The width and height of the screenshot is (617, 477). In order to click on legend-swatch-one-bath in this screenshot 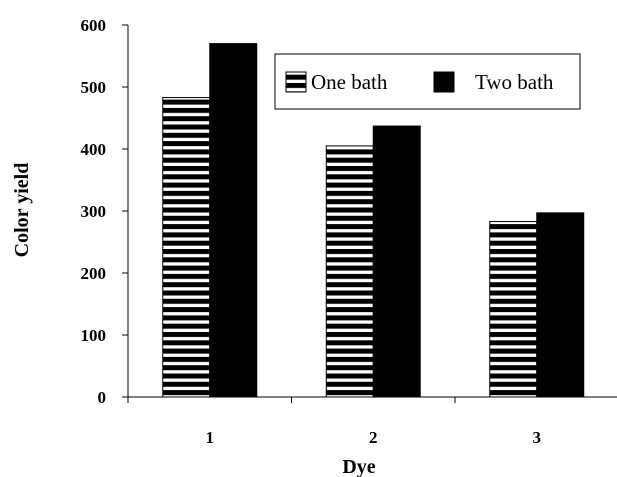, I will do `click(296, 82)`.